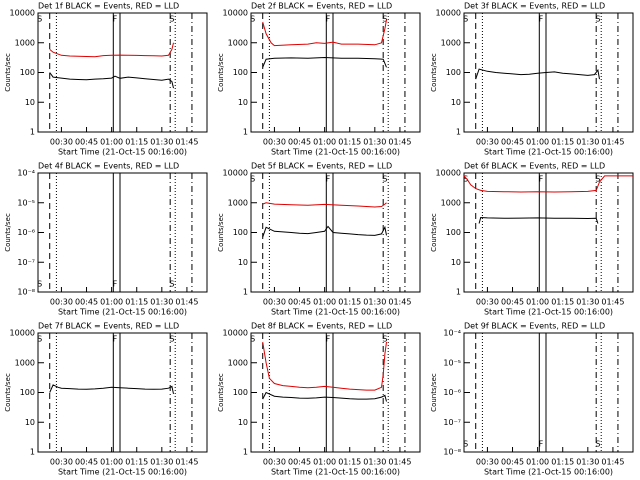 This screenshot has height=480, width=640. What do you see at coordinates (108, 166) in the screenshot?
I see `chart-title: Det 4f BLACK = Events, RED = LLD` at bounding box center [108, 166].